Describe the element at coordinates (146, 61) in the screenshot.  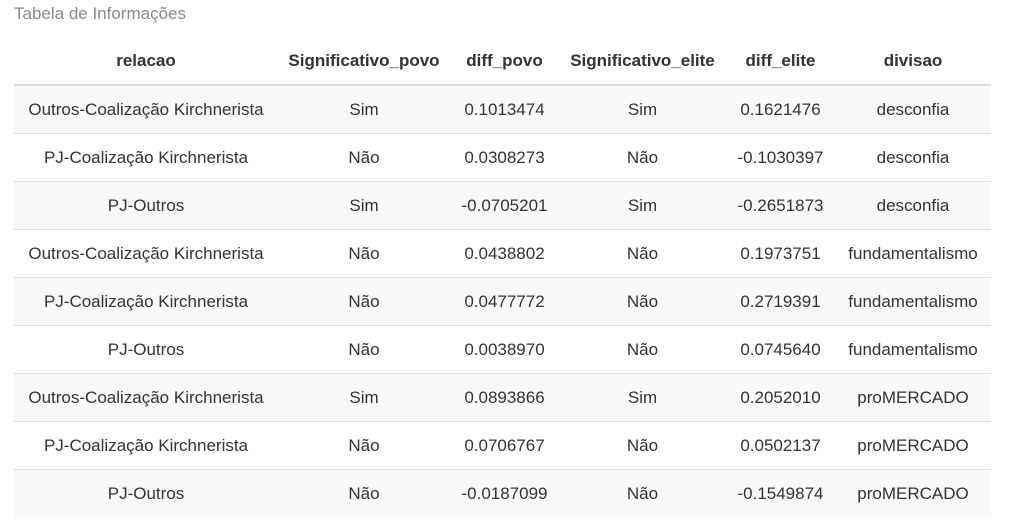
I see `column-header-relacao: relacao` at that location.